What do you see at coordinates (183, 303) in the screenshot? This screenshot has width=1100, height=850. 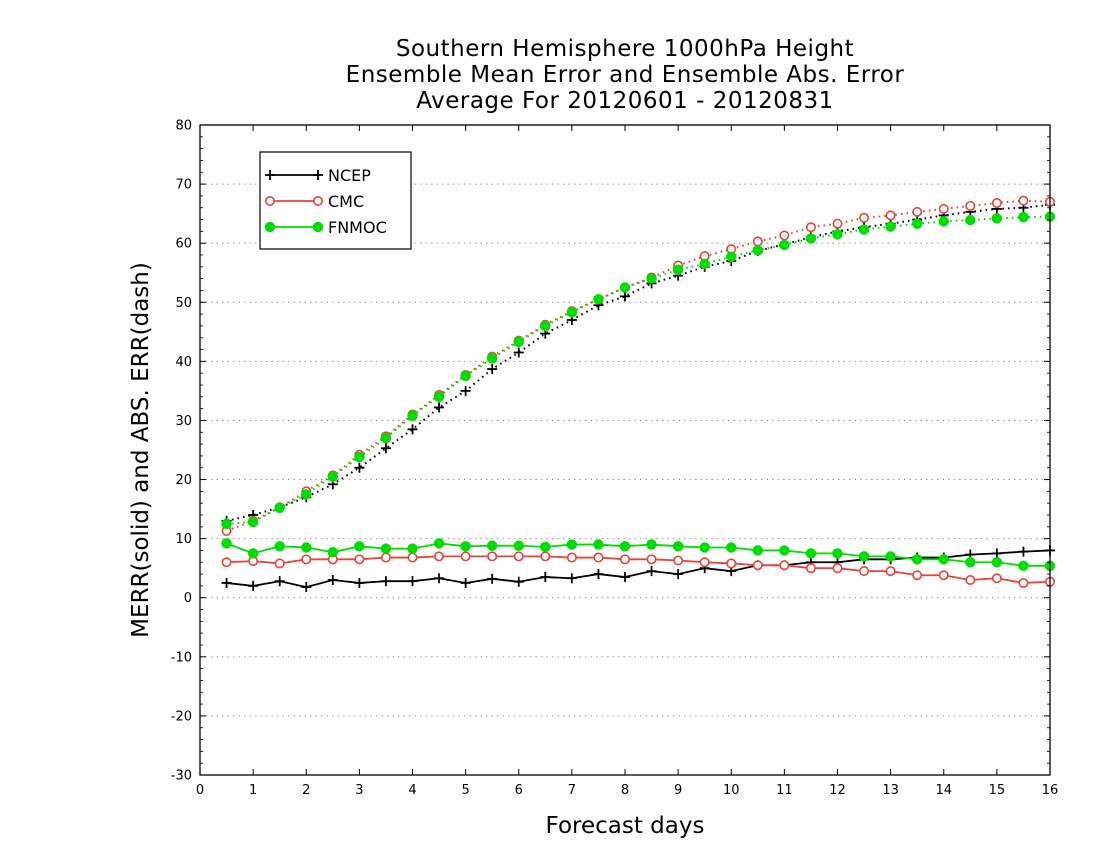 I see `y-tick-label: 50` at bounding box center [183, 303].